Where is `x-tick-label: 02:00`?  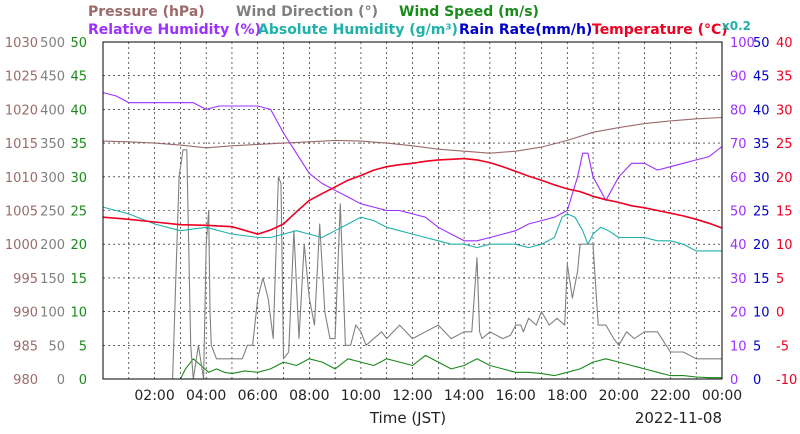
x-tick-label: 02:00 is located at coordinates (154, 396).